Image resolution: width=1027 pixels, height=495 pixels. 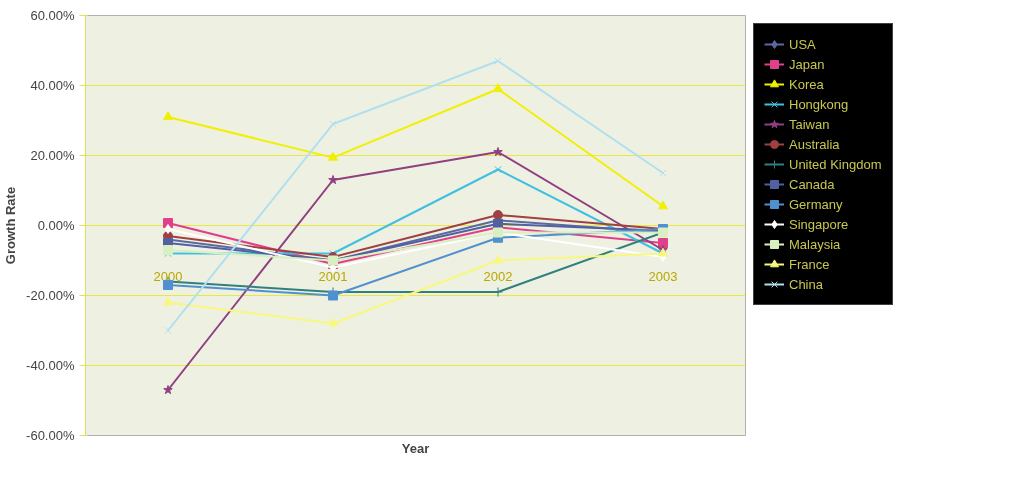 What do you see at coordinates (816, 204) in the screenshot?
I see `legend-label: Germany` at bounding box center [816, 204].